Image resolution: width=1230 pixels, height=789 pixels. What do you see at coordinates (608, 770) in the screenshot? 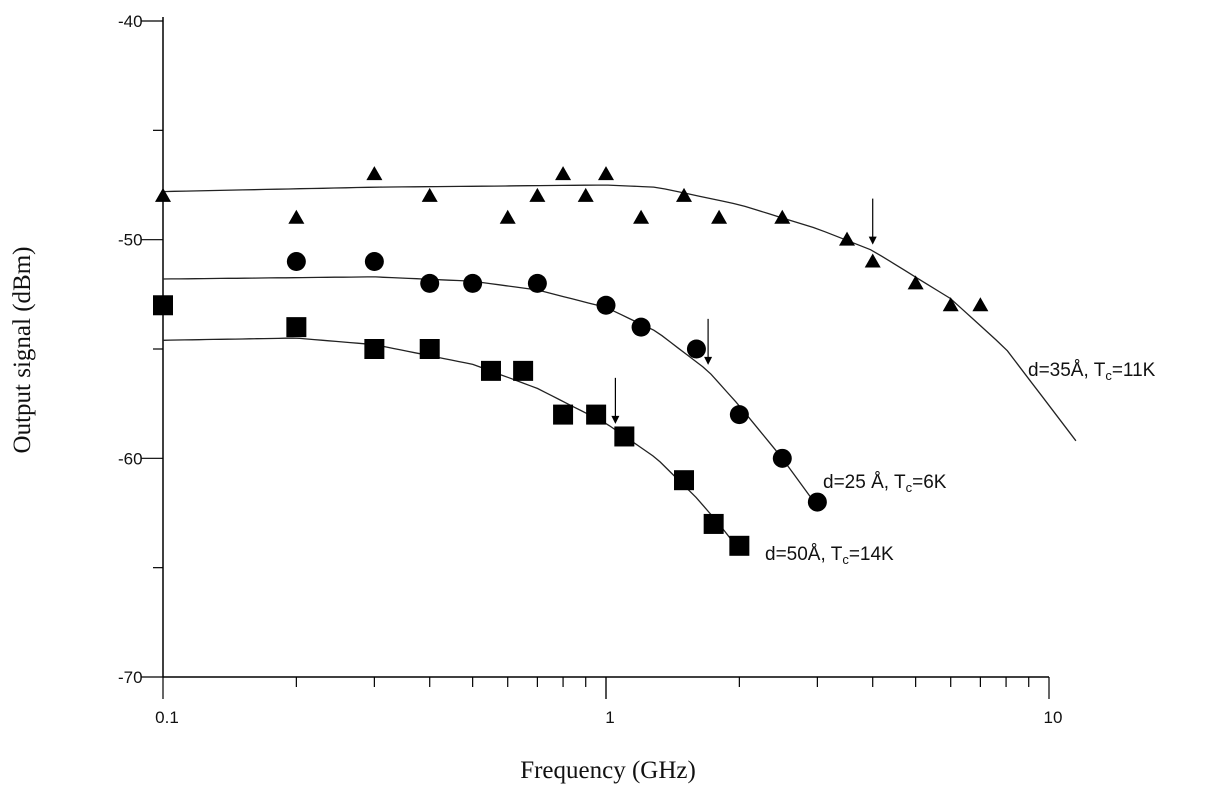
I see `x-axis-title: Frequency (GHz)` at bounding box center [608, 770].